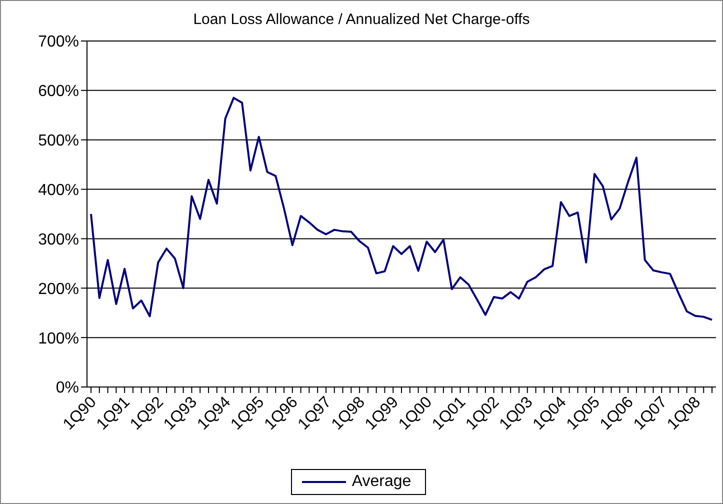 The width and height of the screenshot is (723, 504). I want to click on legend-label: Average, so click(381, 482).